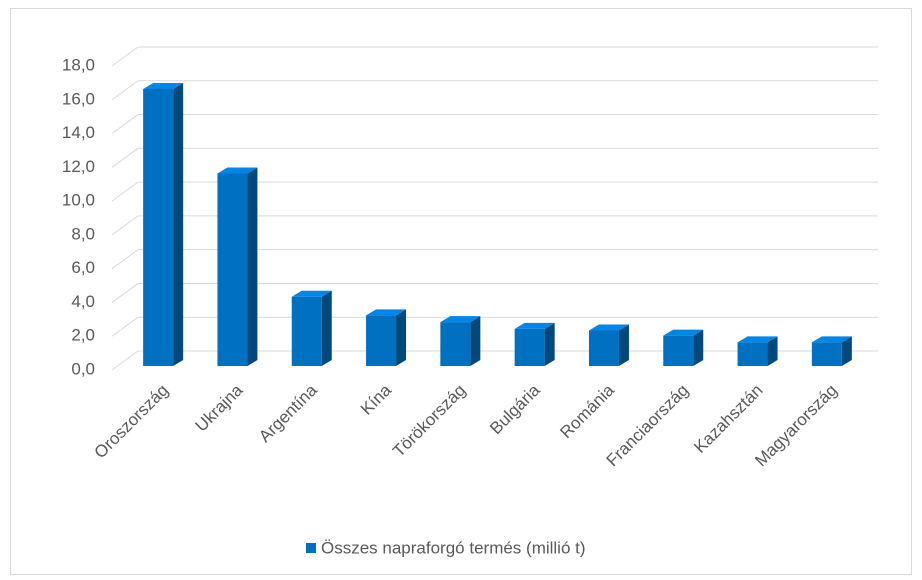 The width and height of the screenshot is (922, 580). I want to click on y-tick-label: 10,0, so click(78, 200).